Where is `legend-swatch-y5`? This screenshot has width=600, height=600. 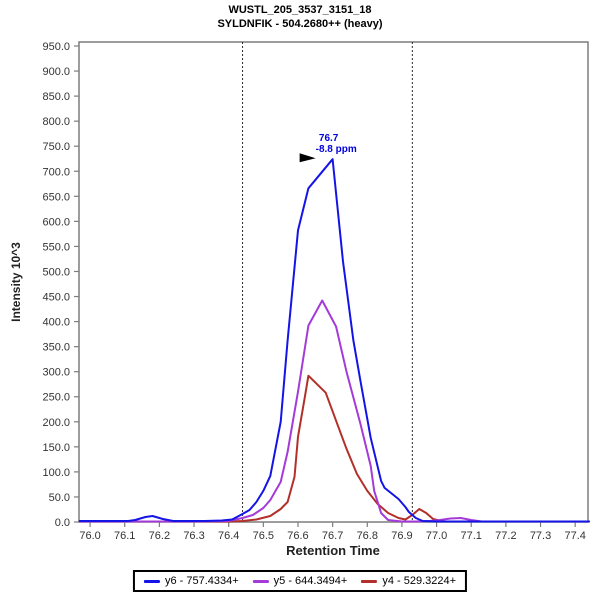
legend-swatch-y5 is located at coordinates (260, 581).